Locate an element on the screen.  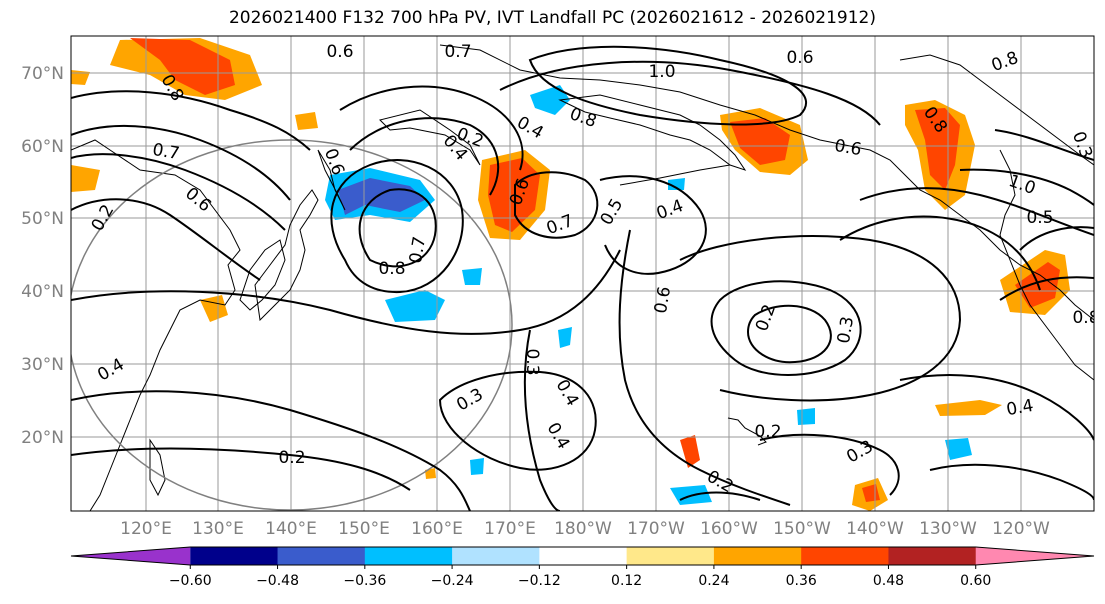
lon-label: 150°E is located at coordinates (364, 529).